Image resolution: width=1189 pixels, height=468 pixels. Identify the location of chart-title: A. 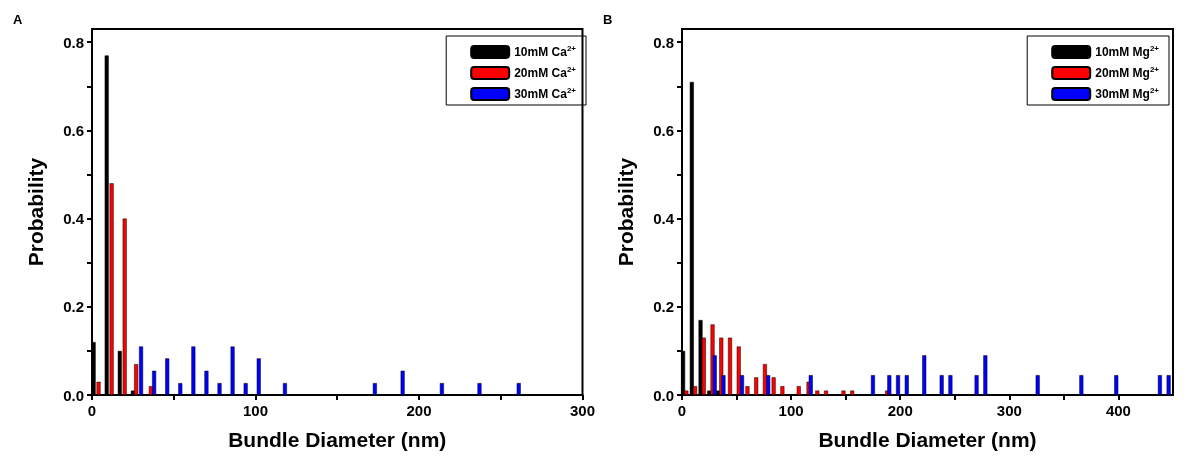
(18, 19).